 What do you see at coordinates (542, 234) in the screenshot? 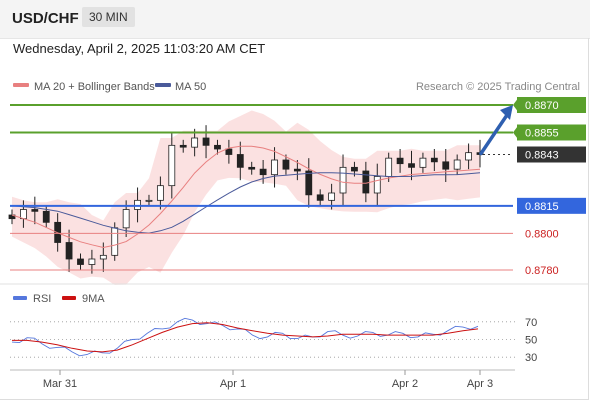
I see `level-label-0.8800: 0.8800` at bounding box center [542, 234].